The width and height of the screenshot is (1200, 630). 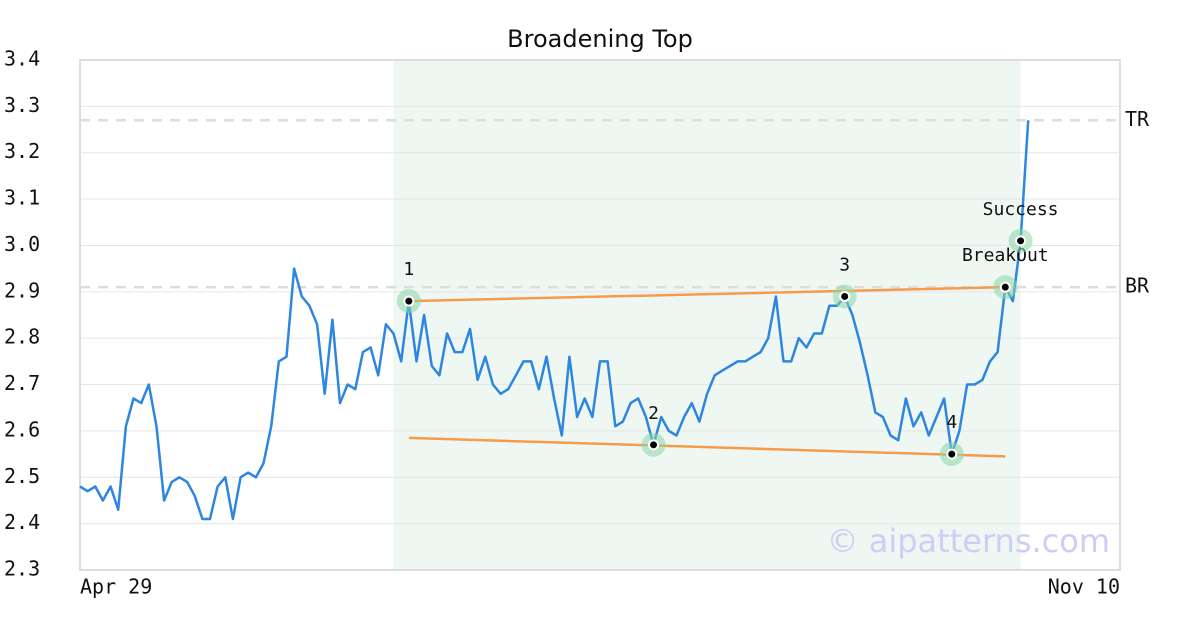 I want to click on marker-label: 3, so click(x=844, y=264).